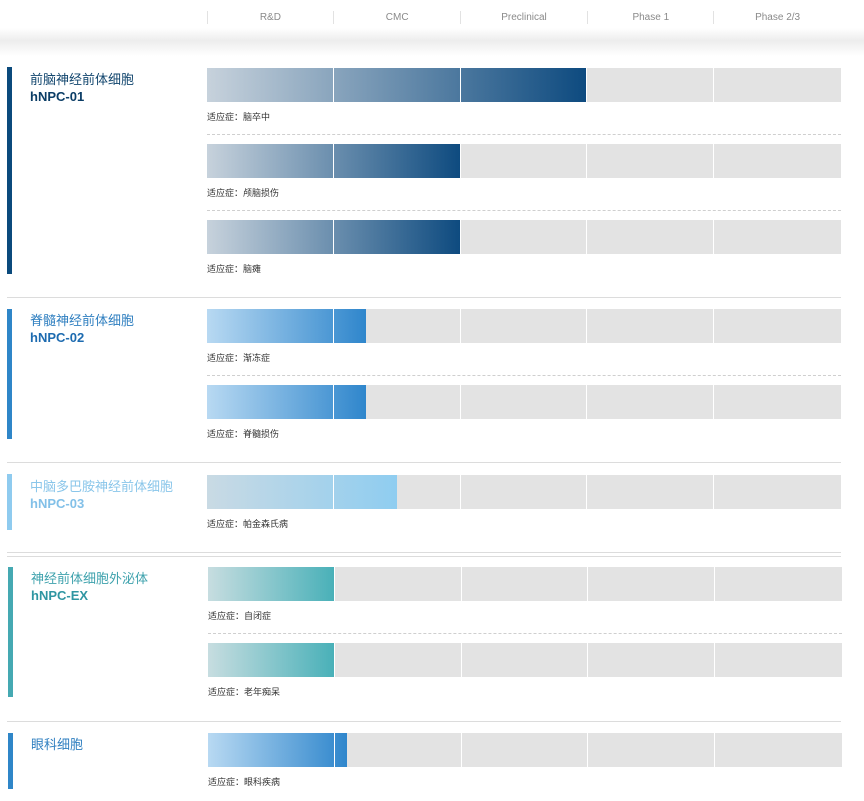 This screenshot has height=801, width=864. Describe the element at coordinates (262, 783) in the screenshot. I see `indication-value: 眼科疾病` at that location.